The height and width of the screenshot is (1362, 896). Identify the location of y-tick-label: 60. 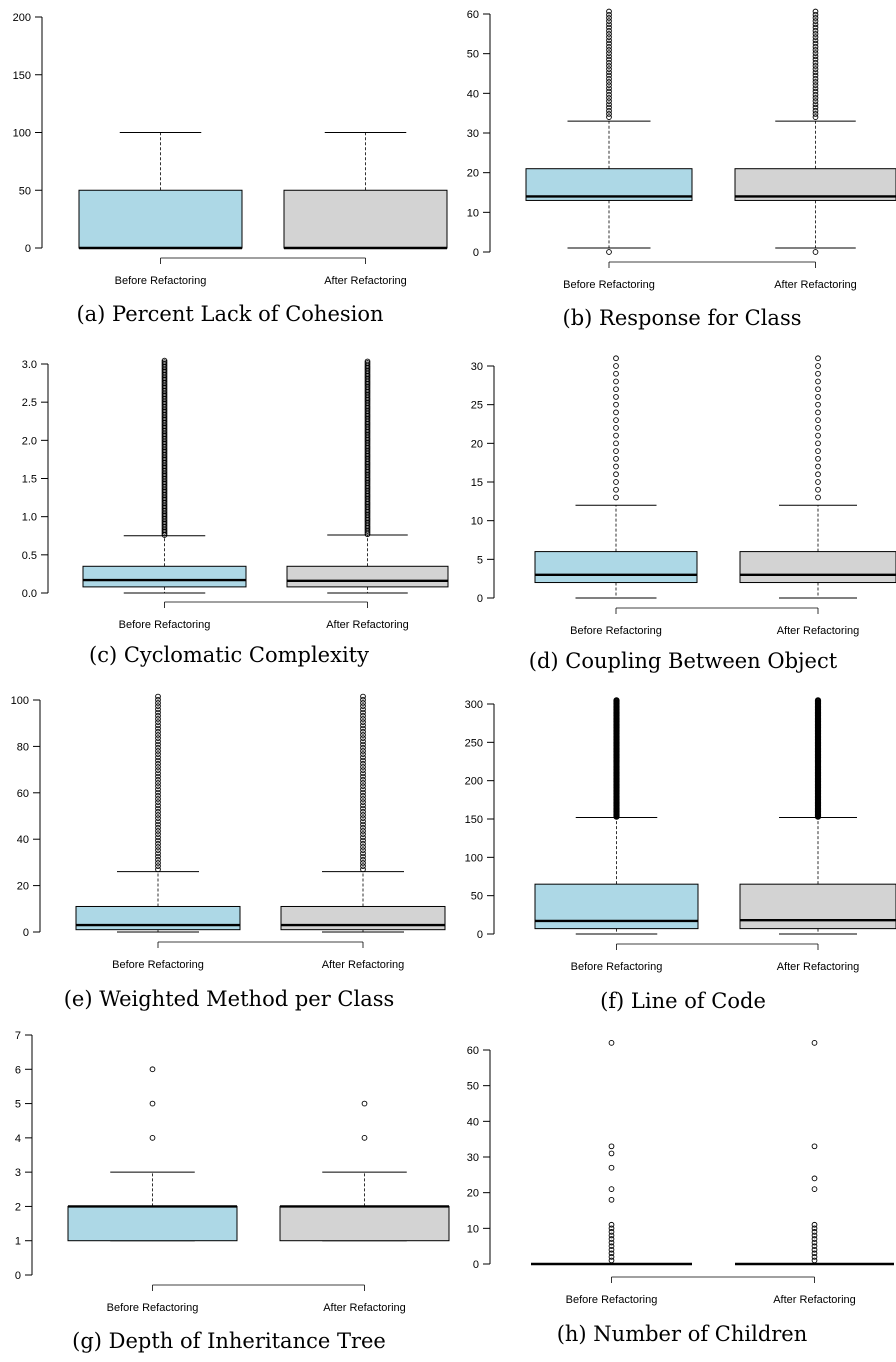
(473, 1051).